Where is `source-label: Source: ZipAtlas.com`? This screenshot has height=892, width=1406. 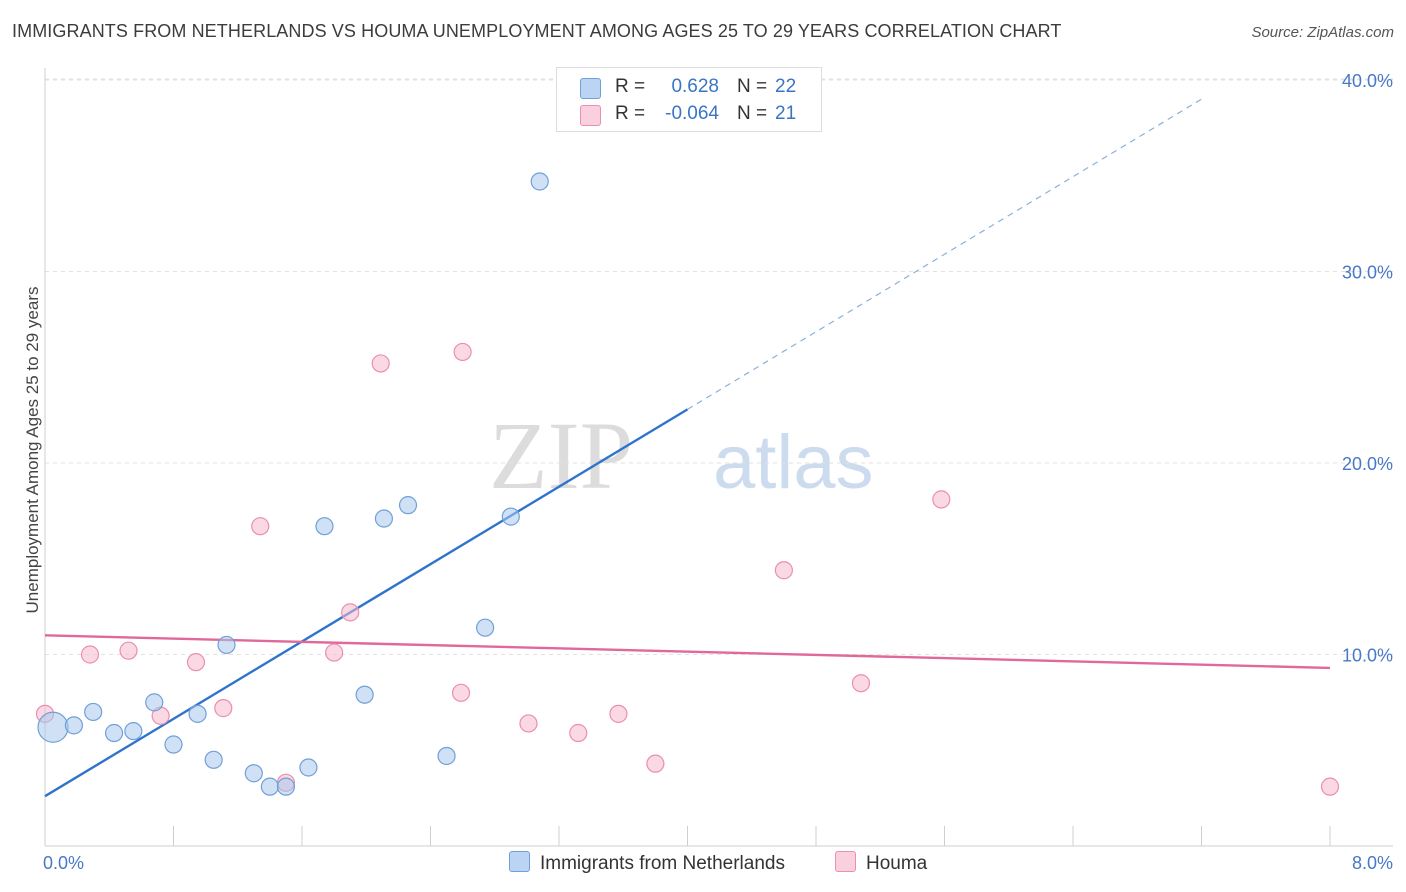 source-label: Source: ZipAtlas.com is located at coordinates (1322, 32).